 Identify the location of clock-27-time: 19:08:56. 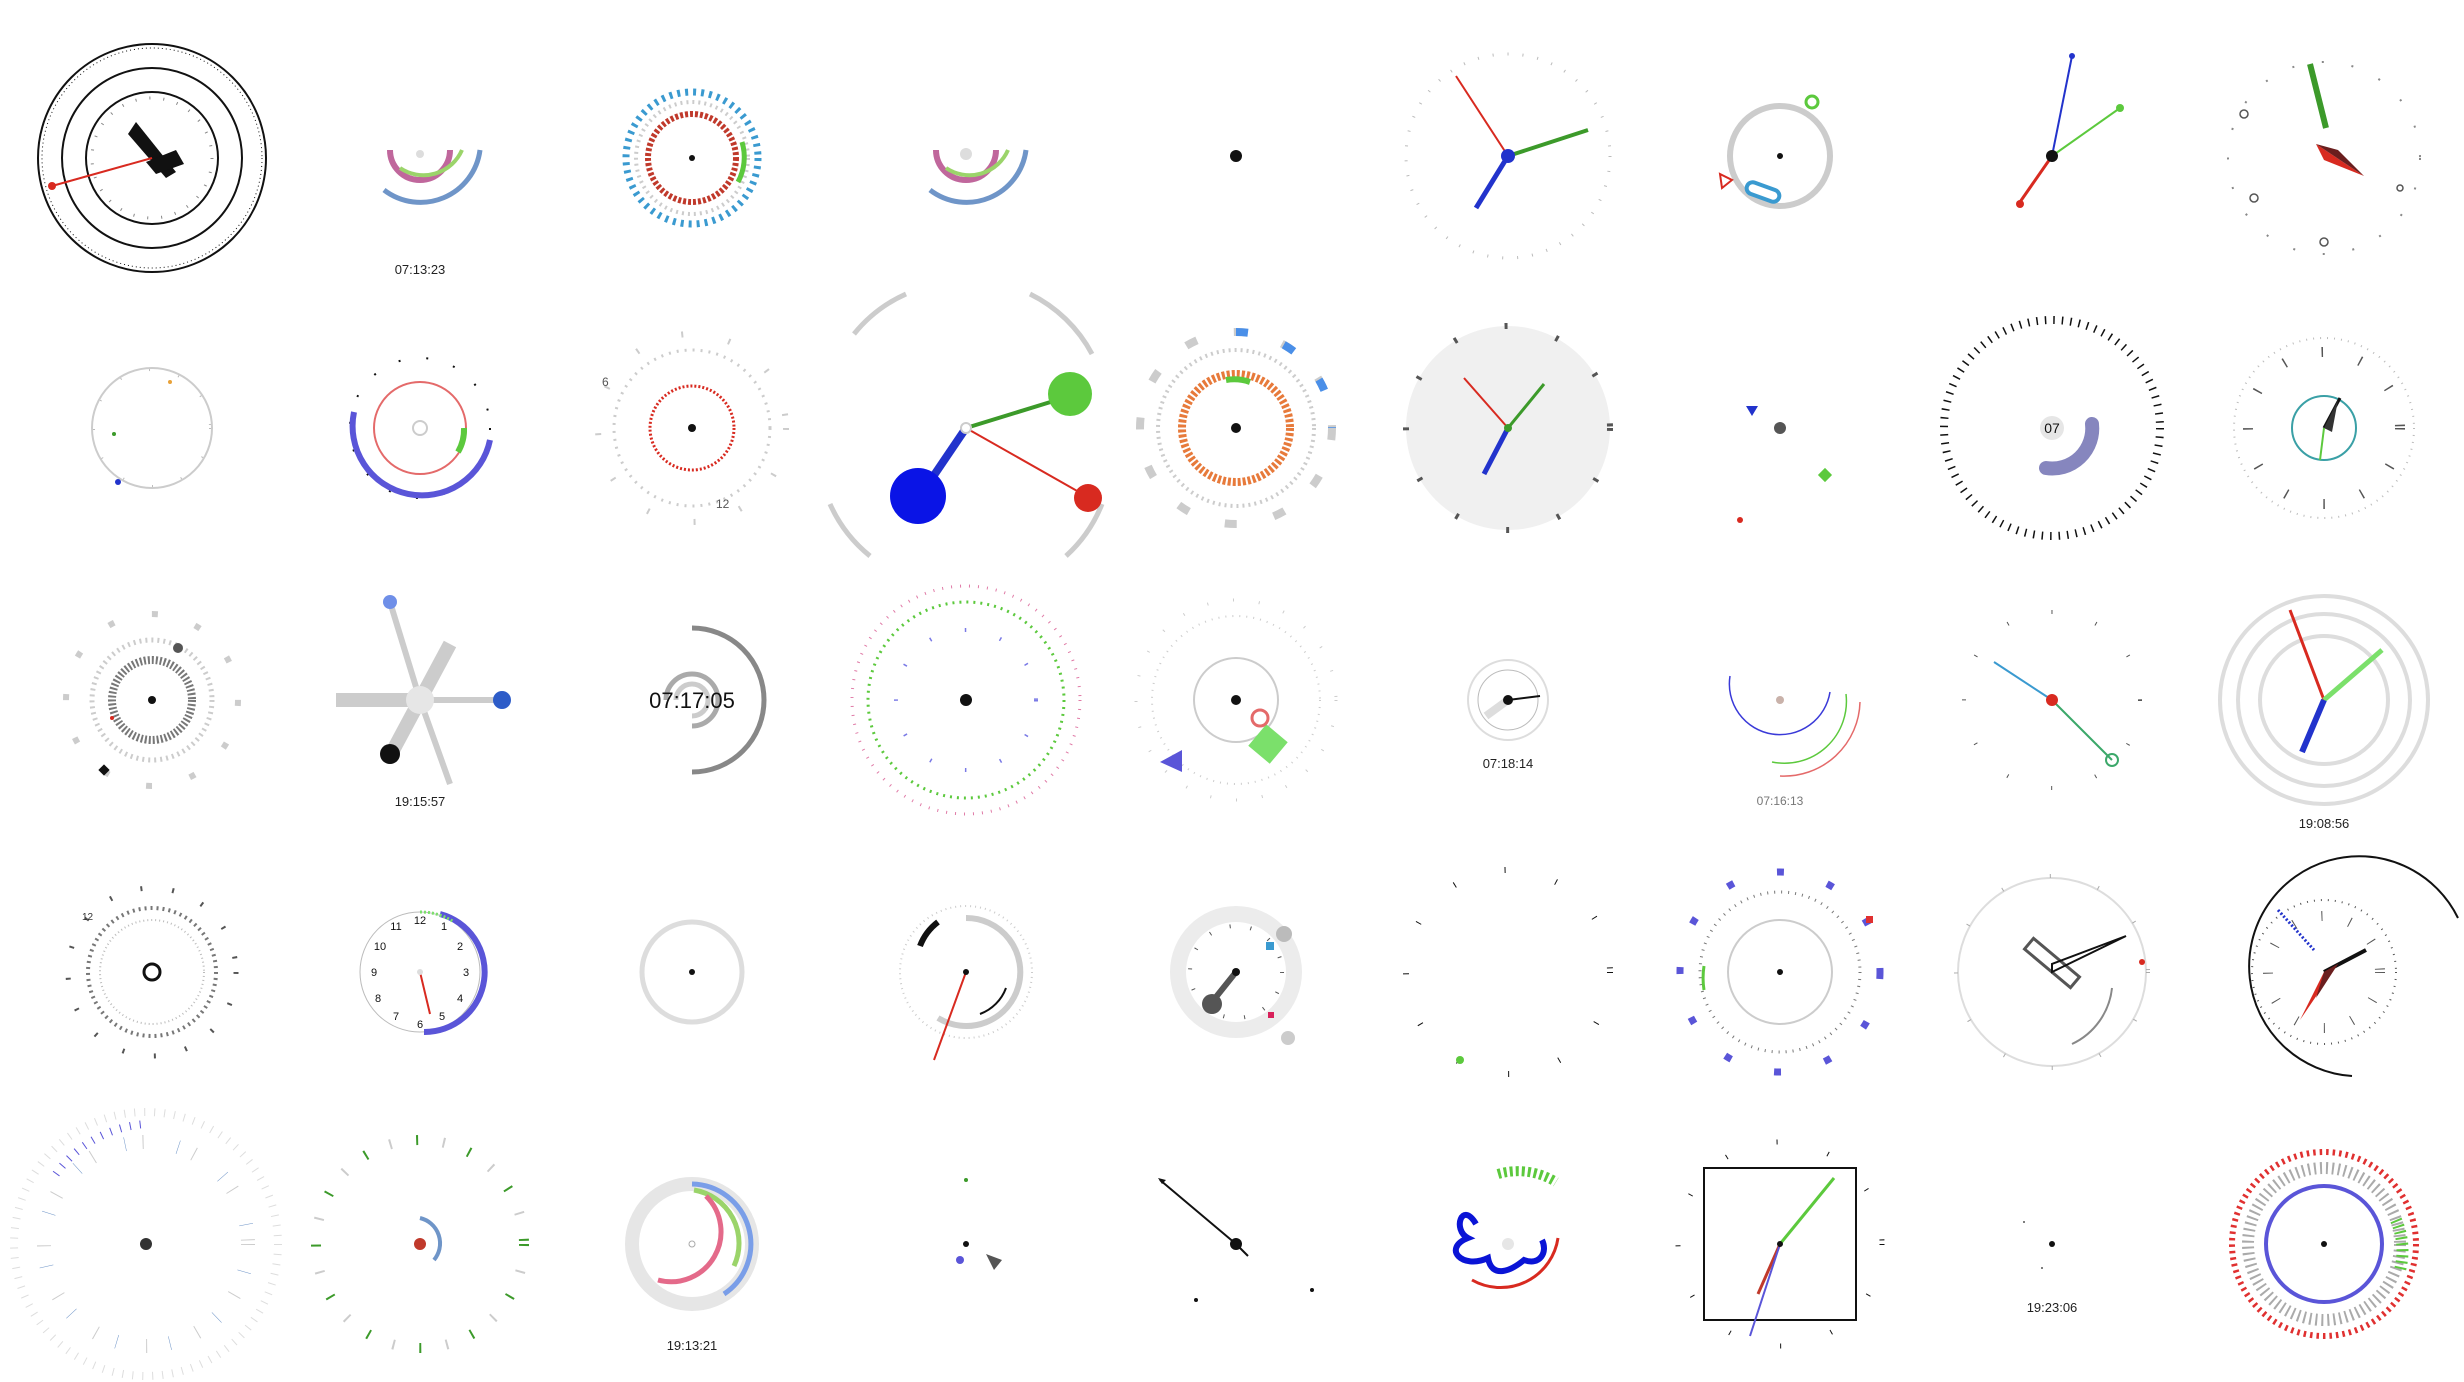
(2324, 823).